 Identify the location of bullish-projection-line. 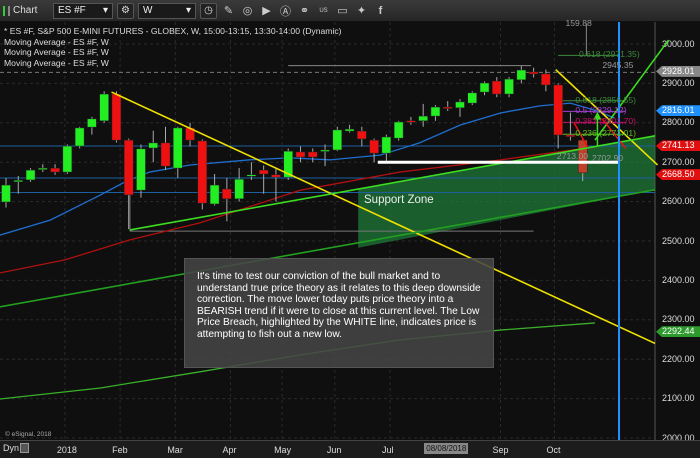
(632, 90).